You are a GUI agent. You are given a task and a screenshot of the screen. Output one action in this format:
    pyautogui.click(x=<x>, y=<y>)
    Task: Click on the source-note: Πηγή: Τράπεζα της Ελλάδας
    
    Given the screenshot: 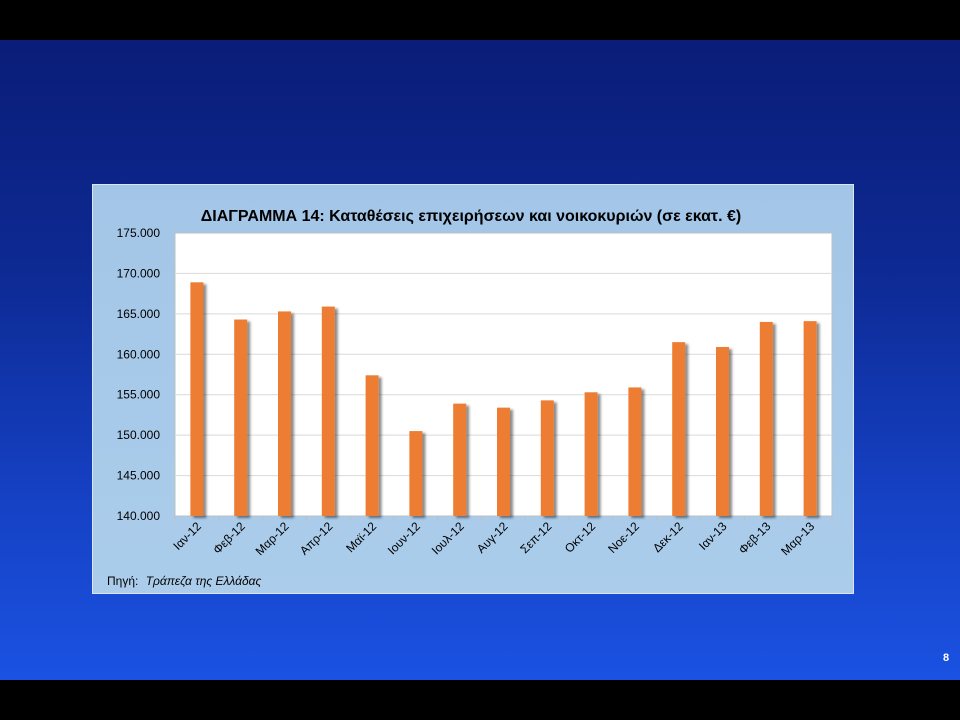 What is the action you would take?
    pyautogui.click(x=184, y=581)
    